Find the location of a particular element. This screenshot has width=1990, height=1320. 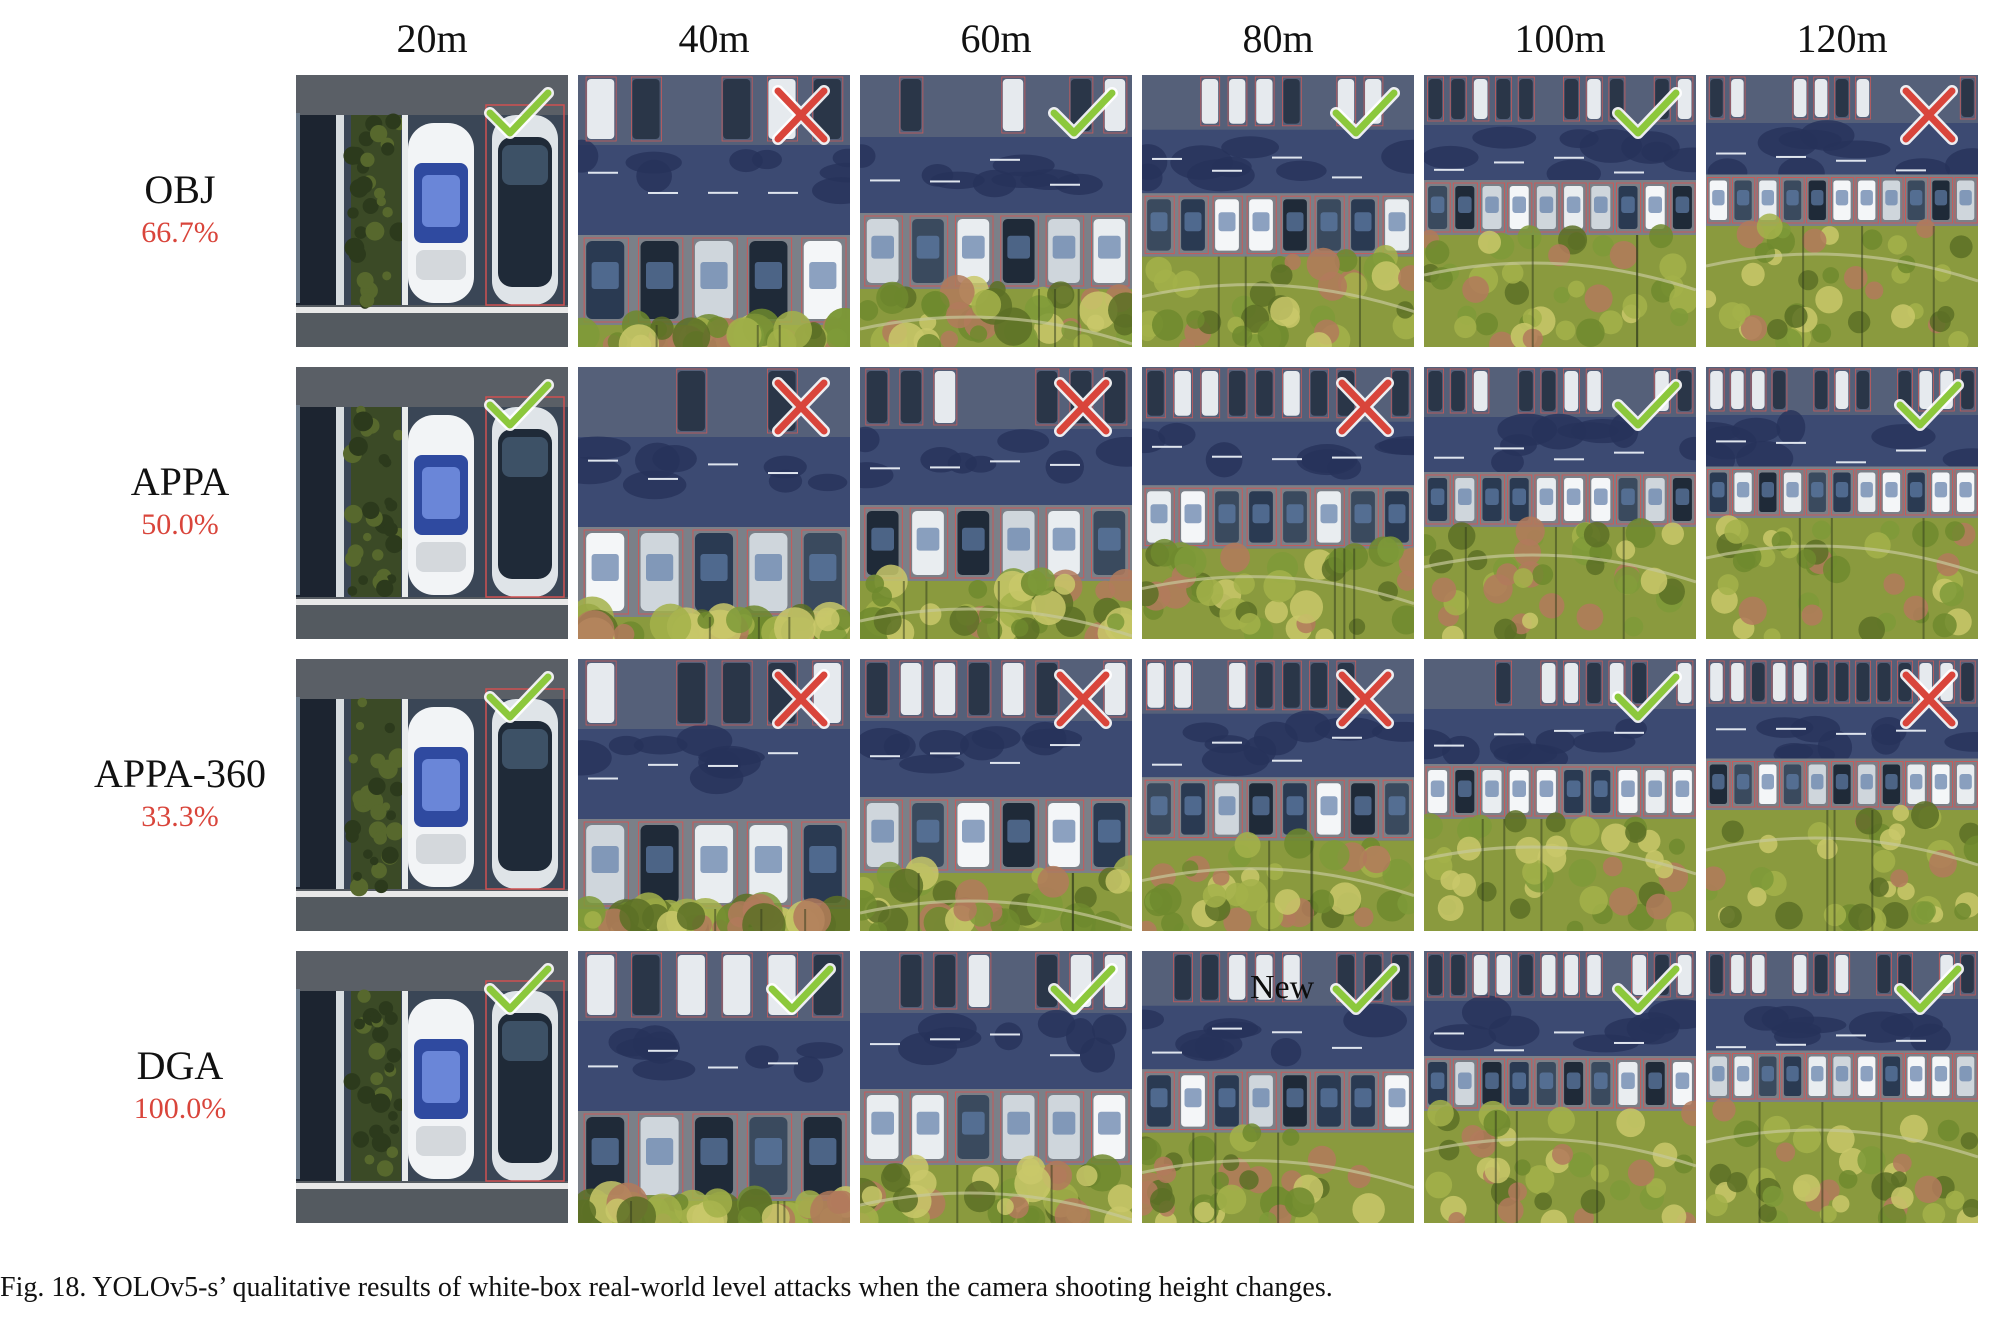

success-rate: 33.3% is located at coordinates (180, 816).